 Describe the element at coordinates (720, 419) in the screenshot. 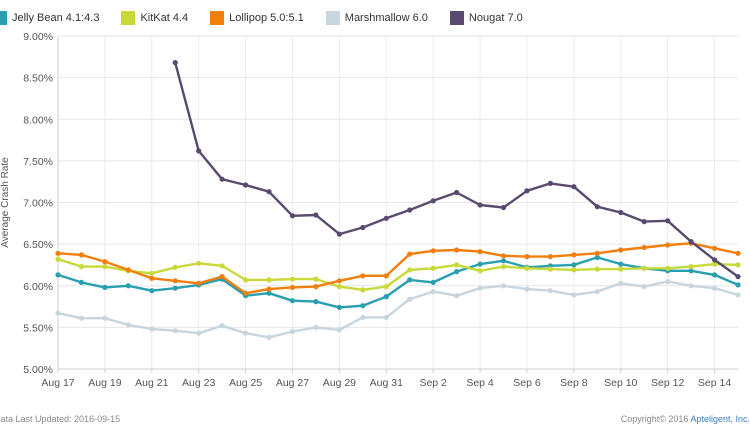

I see `copyright-brand-link: Apteligent, Inc.` at that location.